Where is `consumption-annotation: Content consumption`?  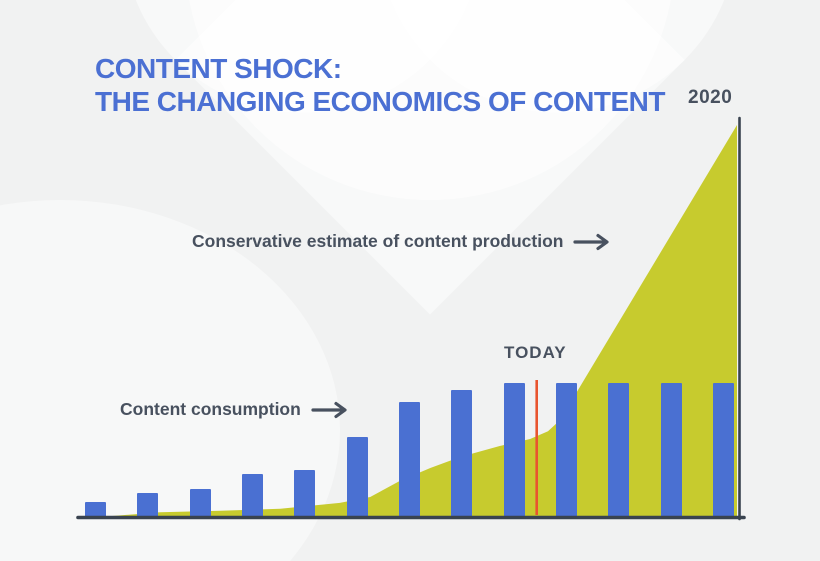 consumption-annotation: Content consumption is located at coordinates (234, 409).